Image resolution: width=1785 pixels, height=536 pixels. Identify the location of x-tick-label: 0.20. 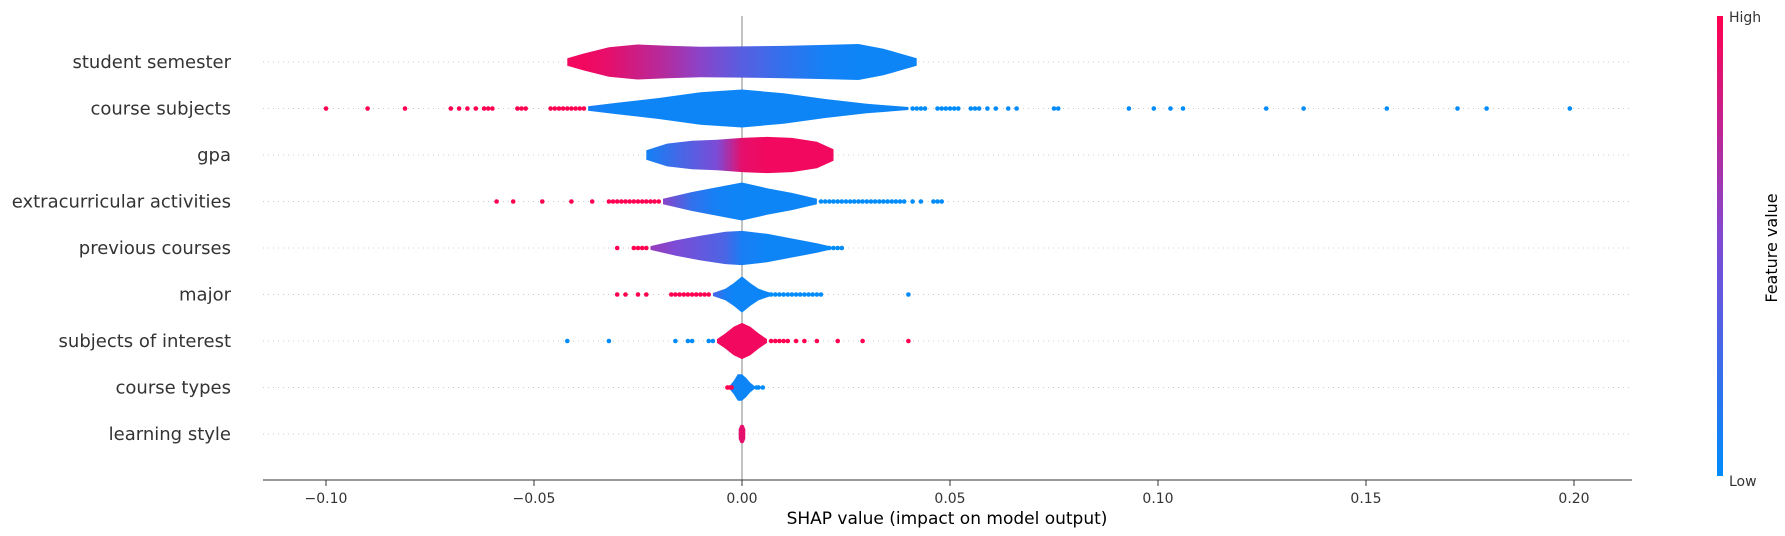
(1573, 499).